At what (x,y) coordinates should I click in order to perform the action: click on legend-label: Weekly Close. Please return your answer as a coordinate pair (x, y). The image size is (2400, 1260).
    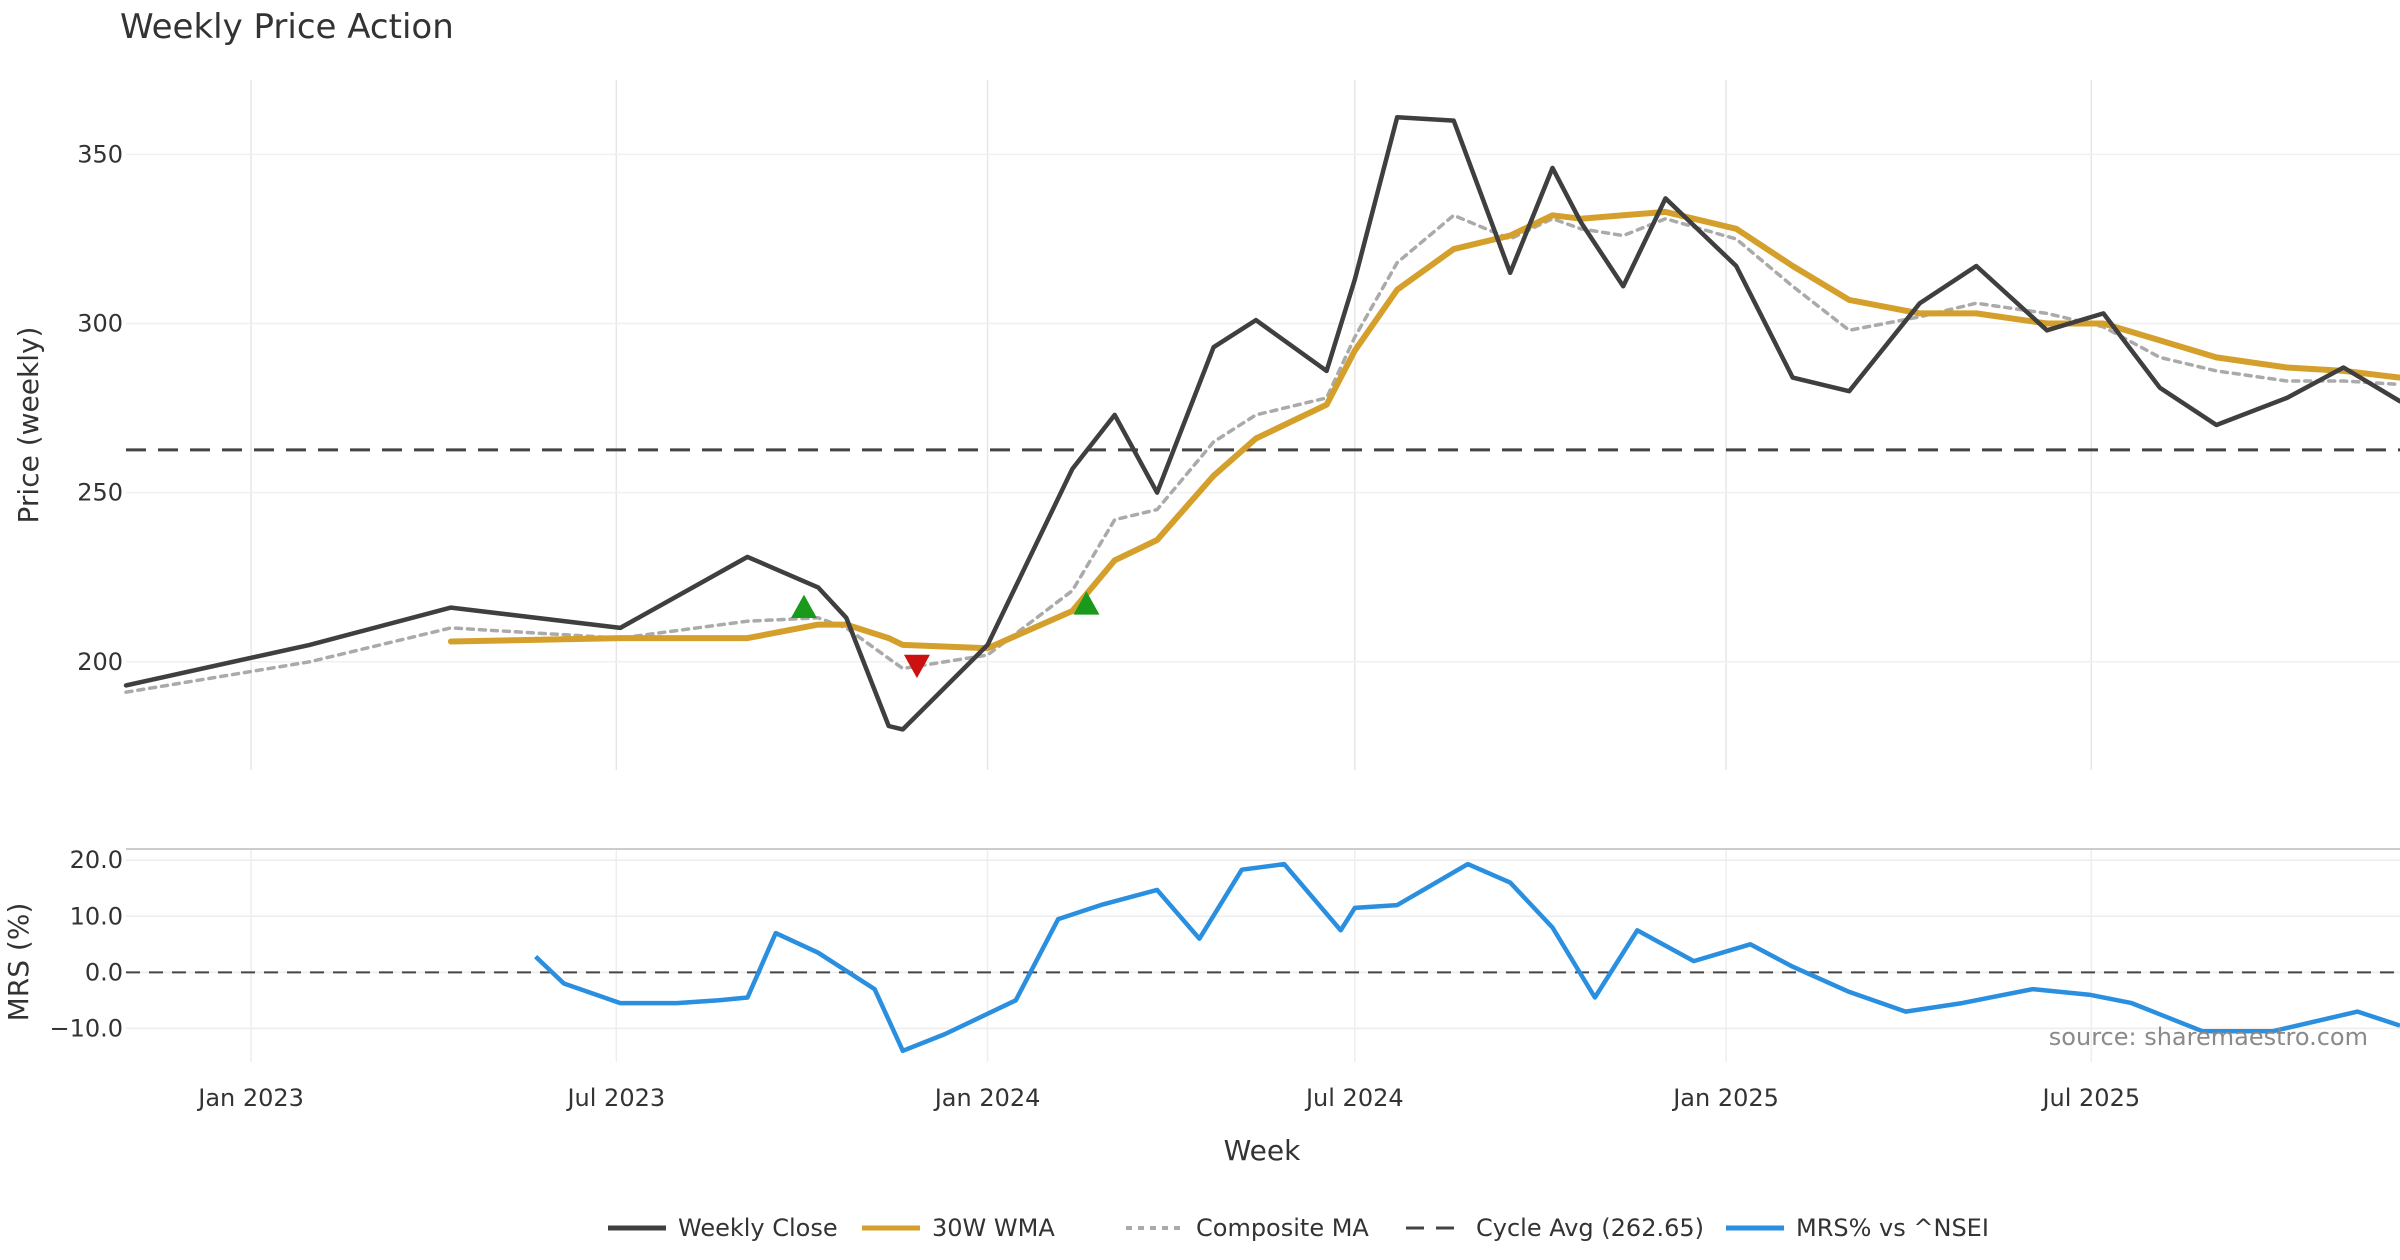
    Looking at the image, I should click on (758, 1228).